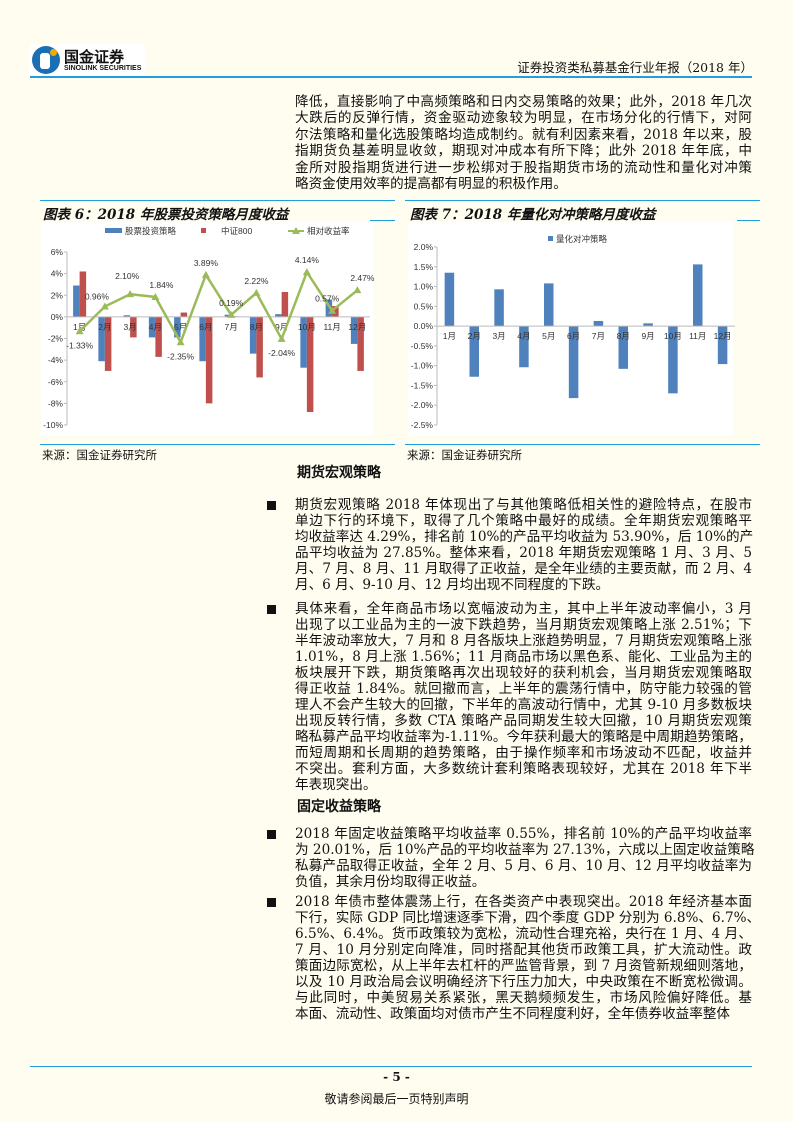  What do you see at coordinates (79, 345) in the screenshot?
I see `data-label: -1.33%` at bounding box center [79, 345].